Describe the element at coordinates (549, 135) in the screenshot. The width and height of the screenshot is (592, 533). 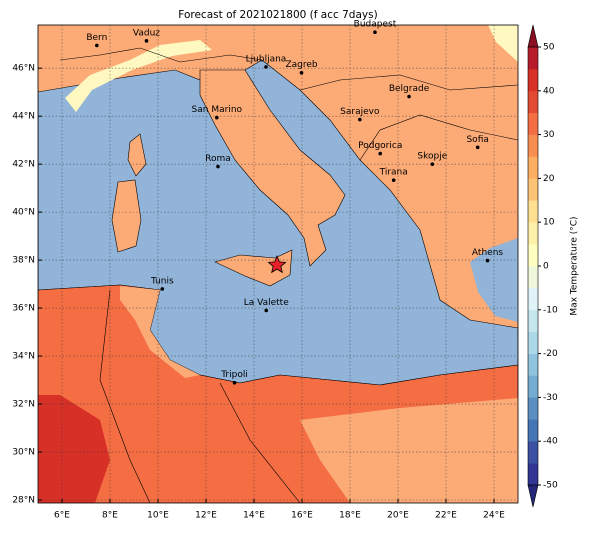
I see `colorbar-tick-label: 30` at that location.